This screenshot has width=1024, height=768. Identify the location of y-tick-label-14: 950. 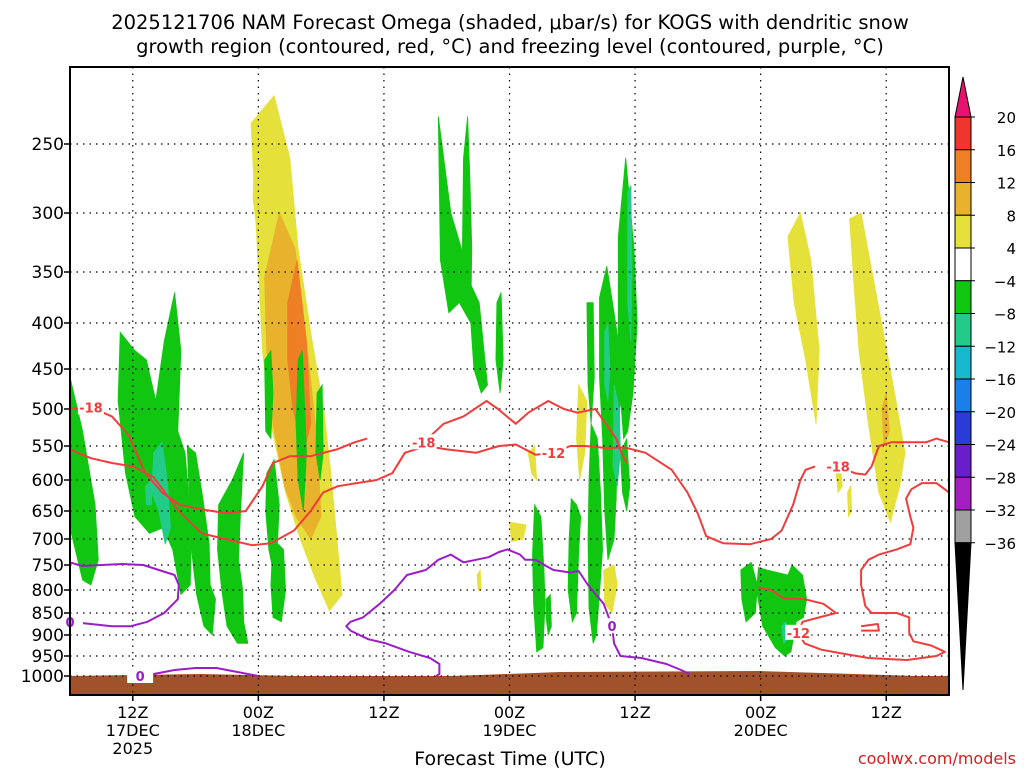
(48, 657).